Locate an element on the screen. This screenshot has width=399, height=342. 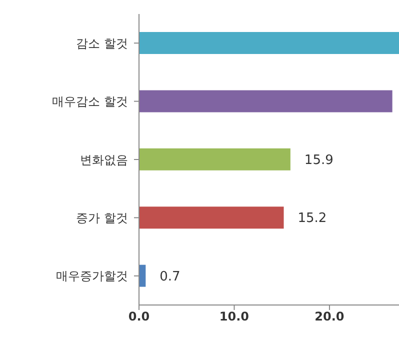
x-tick-label: 0.0 is located at coordinates (139, 317).